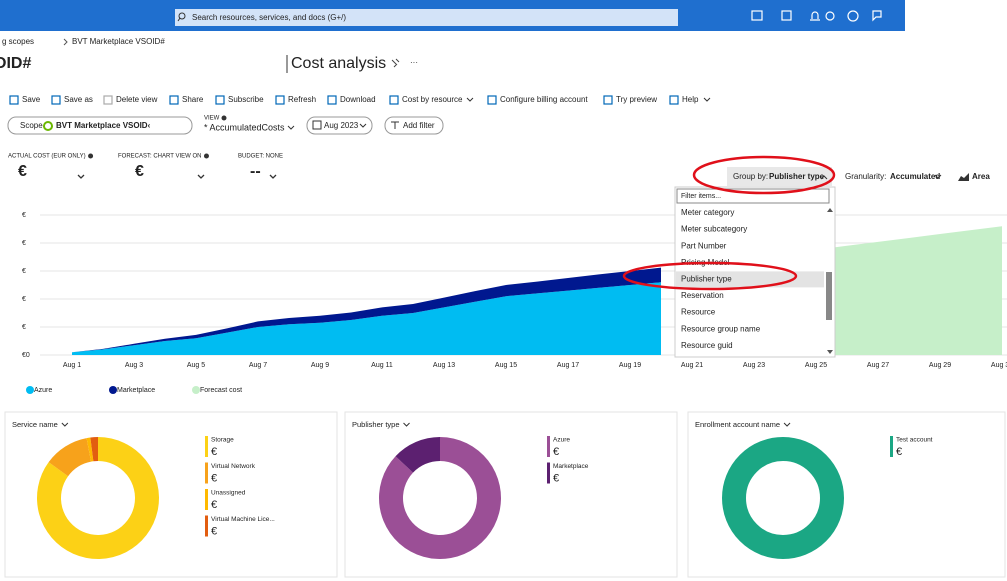 Image resolution: width=1007 pixels, height=581 pixels. Describe the element at coordinates (193, 99) in the screenshot. I see `toolbar-button: Share` at that location.